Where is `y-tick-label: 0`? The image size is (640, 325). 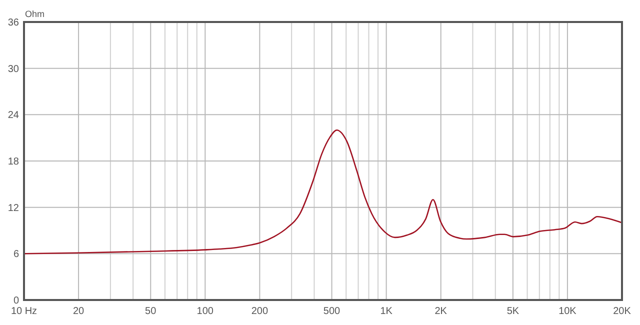 y-tick-label: 0 is located at coordinates (16, 301).